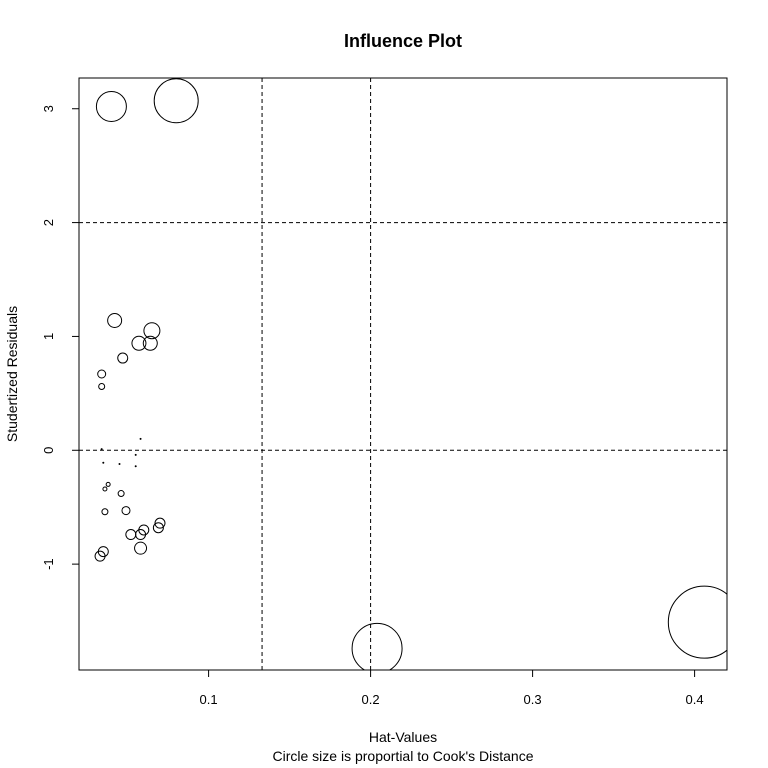 This screenshot has height=768, width=768. What do you see at coordinates (695, 699) in the screenshot?
I see `x-tick-label: 0.4` at bounding box center [695, 699].